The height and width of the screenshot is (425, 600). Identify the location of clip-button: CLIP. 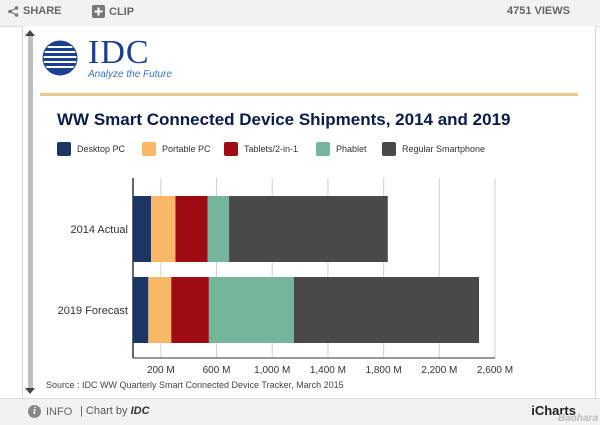
(113, 11).